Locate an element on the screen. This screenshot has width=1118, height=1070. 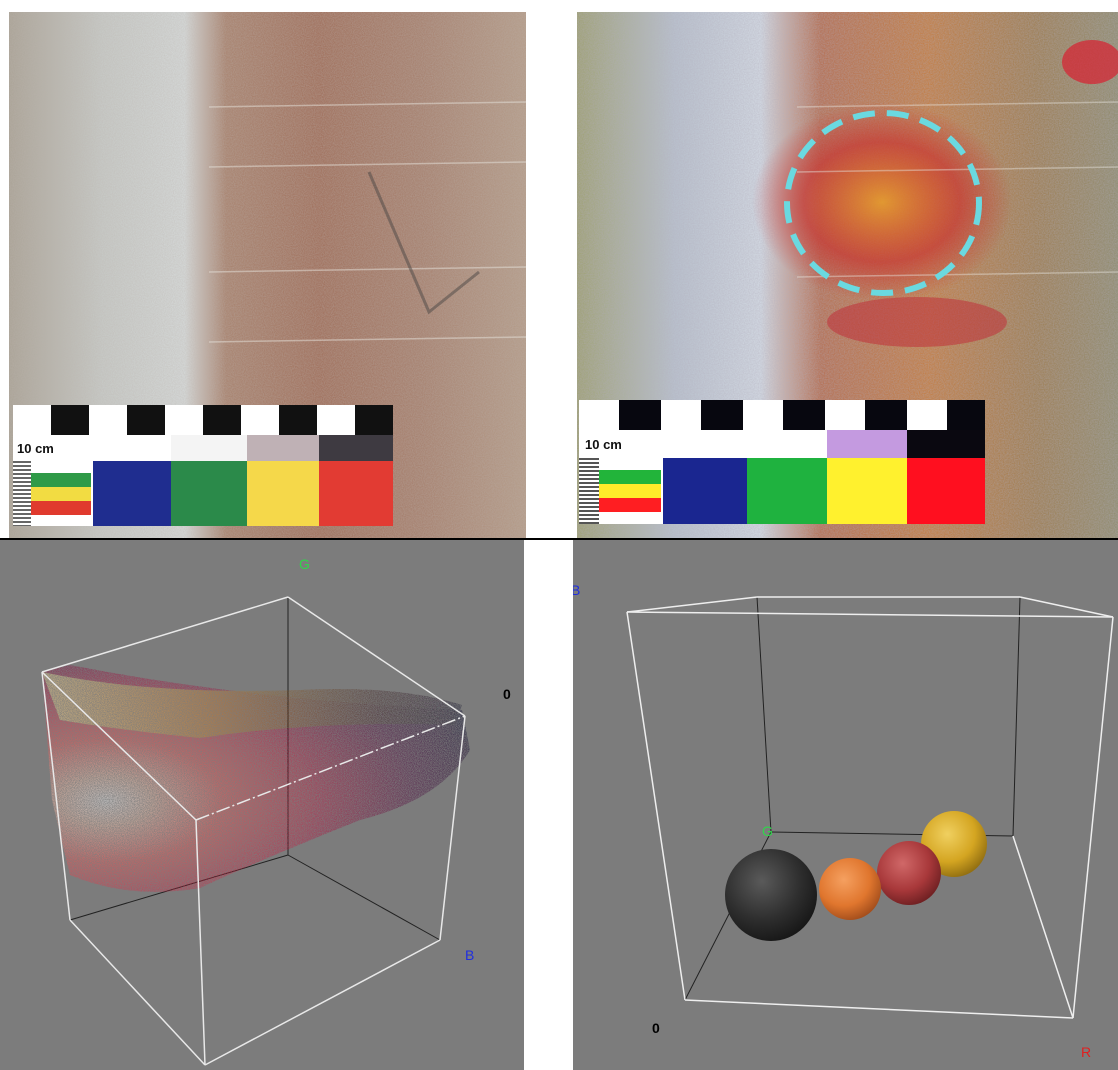
sphere-dark-red is located at coordinates (909, 873).